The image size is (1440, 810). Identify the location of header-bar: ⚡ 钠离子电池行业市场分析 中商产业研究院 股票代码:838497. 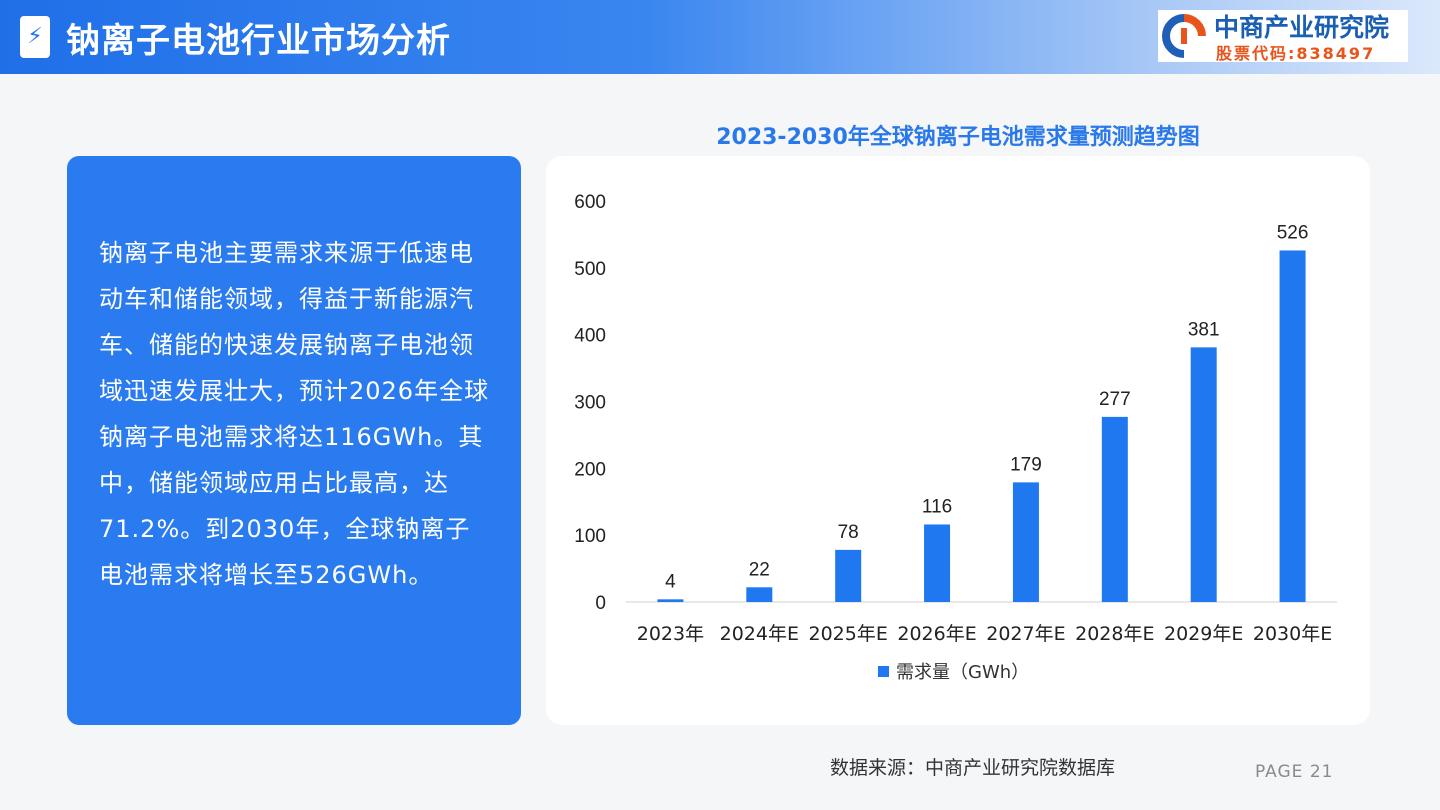
(720, 37).